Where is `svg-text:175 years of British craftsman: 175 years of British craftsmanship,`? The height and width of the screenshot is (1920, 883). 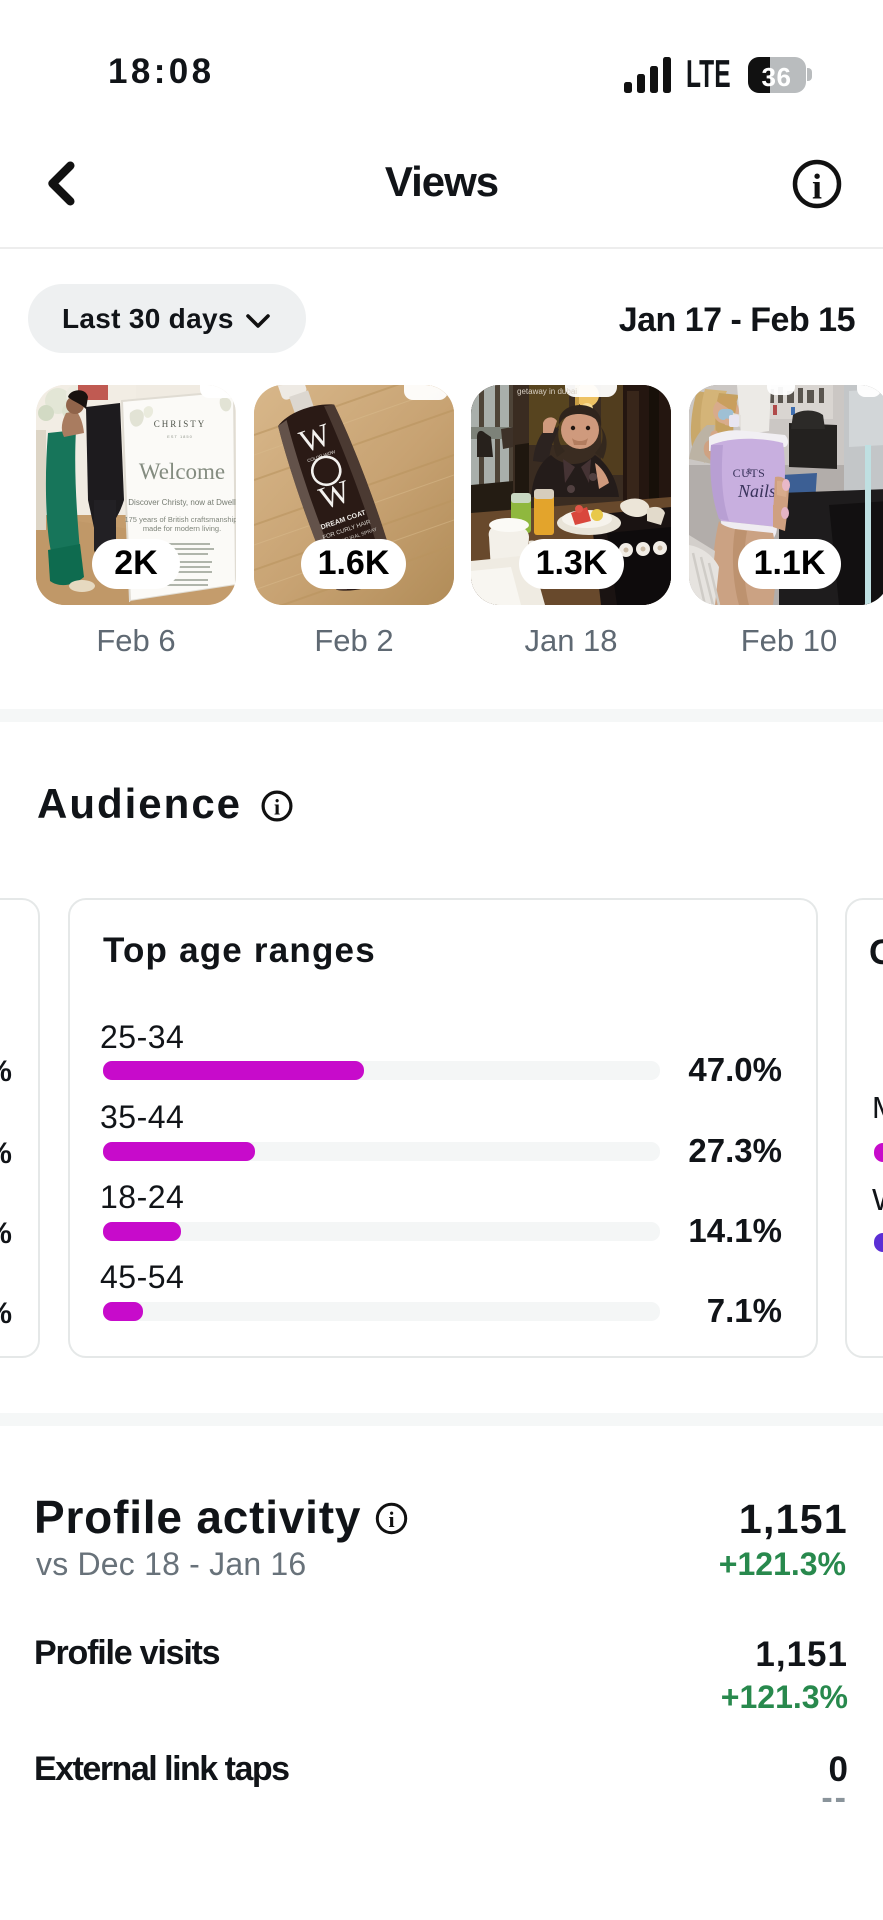 svg-text:175 years of British craftsman: 175 years of British craftsmanship, is located at coordinates (180, 519).